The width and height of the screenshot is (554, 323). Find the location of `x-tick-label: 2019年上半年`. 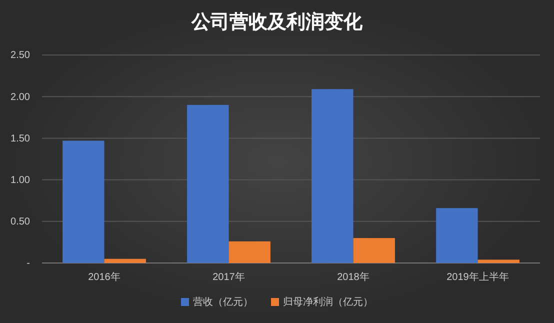

x-tick-label: 2019年上半年 is located at coordinates (477, 277).